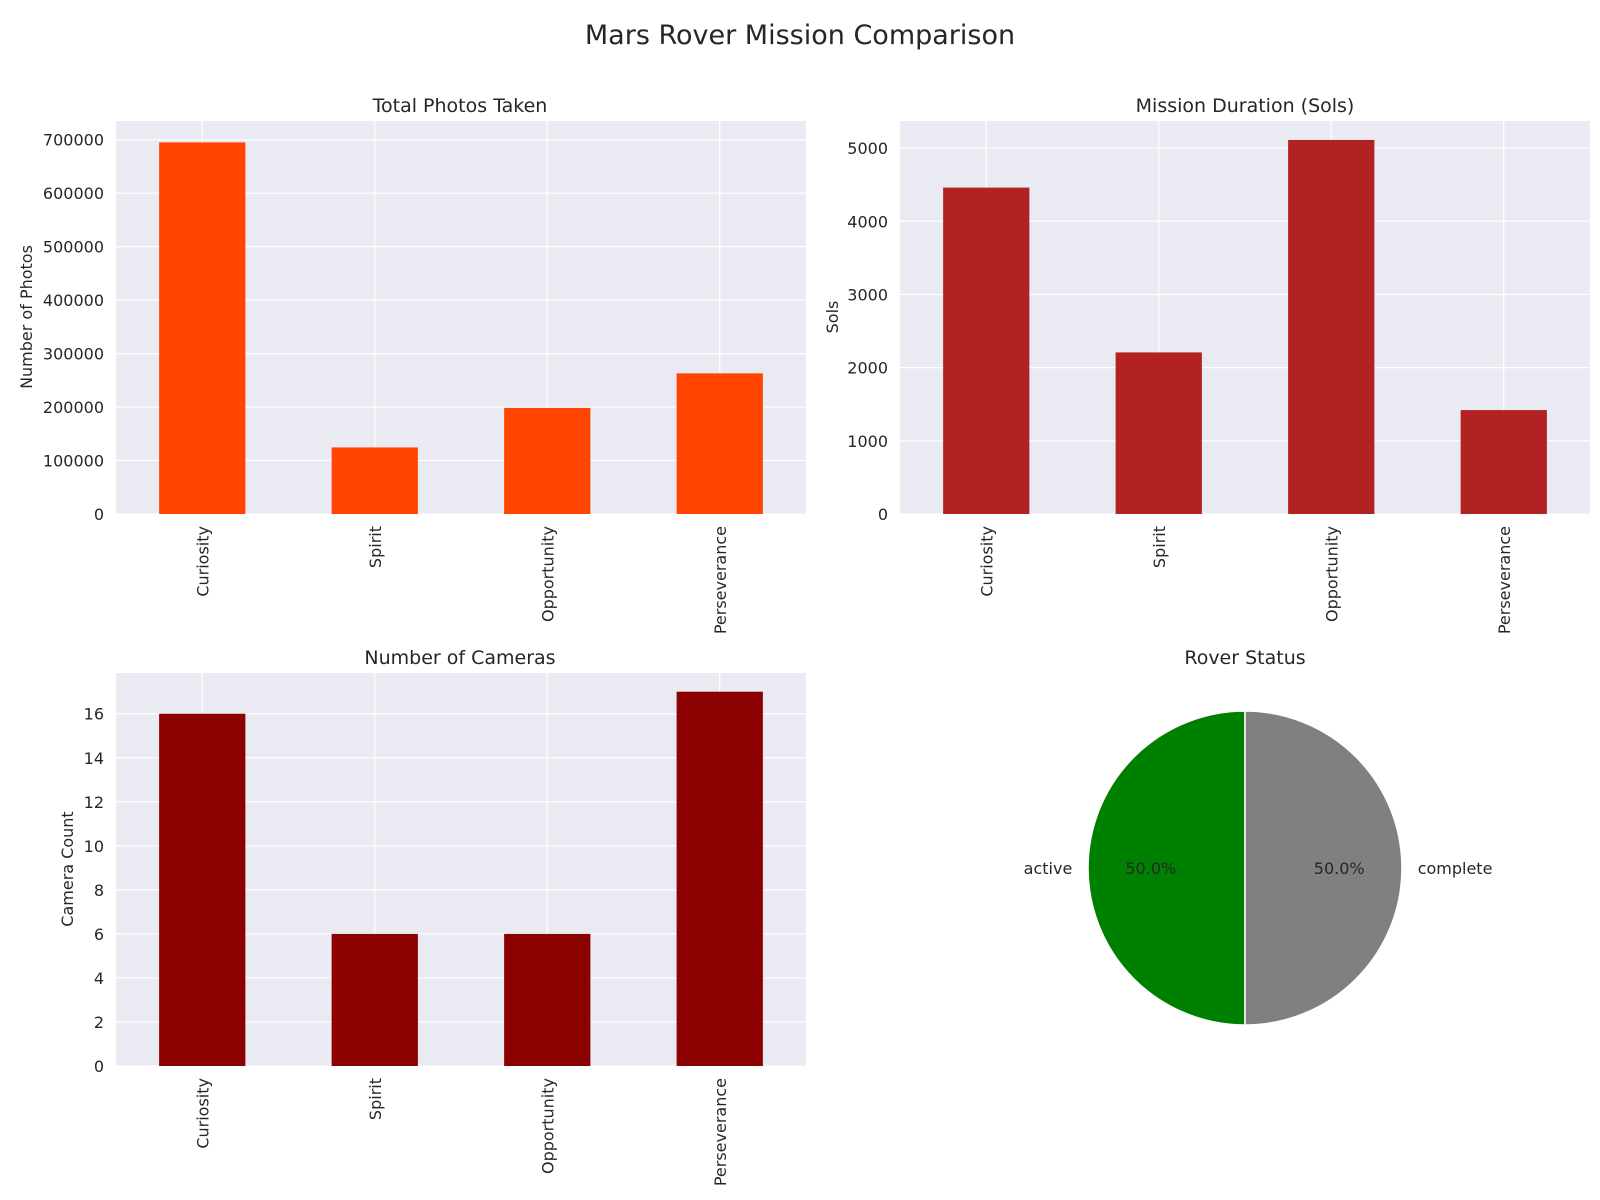 This screenshot has width=1600, height=1200. I want to click on duration-y-tick-label: 1000, so click(867, 441).